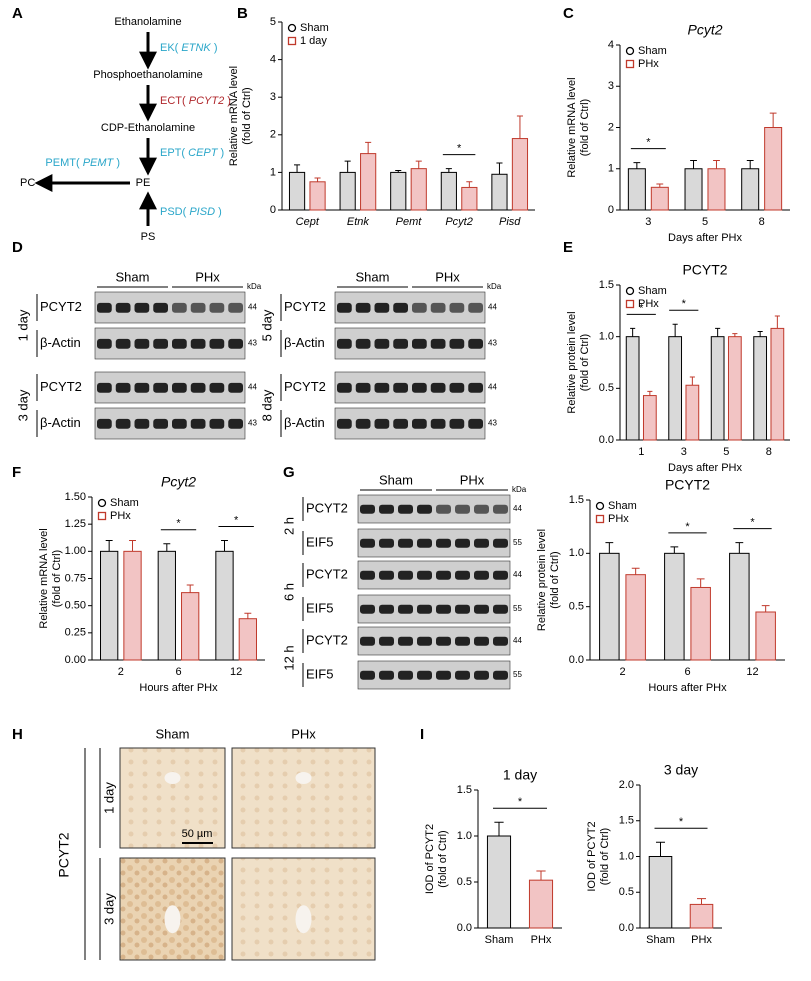 The width and height of the screenshot is (811, 981). What do you see at coordinates (687, 485) in the screenshot?
I see `chart-title: PCYT2` at bounding box center [687, 485].